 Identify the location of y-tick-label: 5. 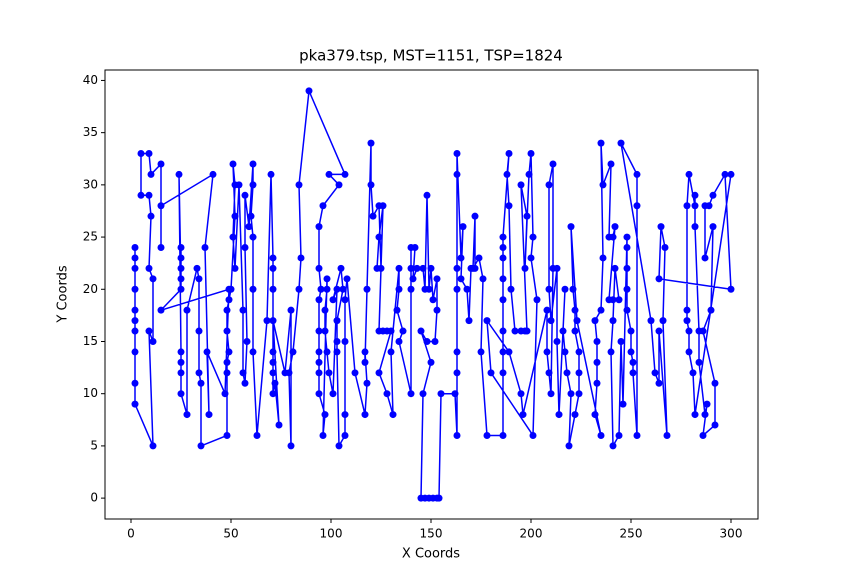
(94, 445).